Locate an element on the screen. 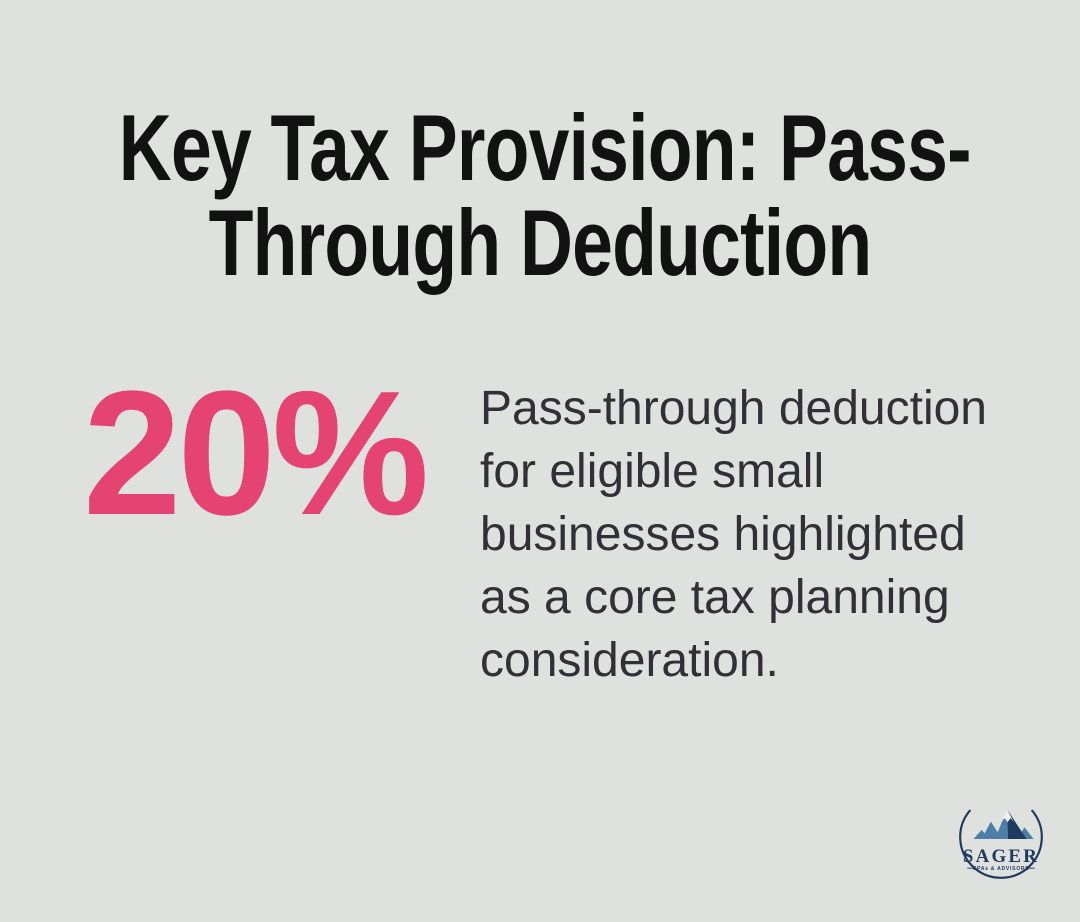  description-line: for eligible small is located at coordinates (652, 471).